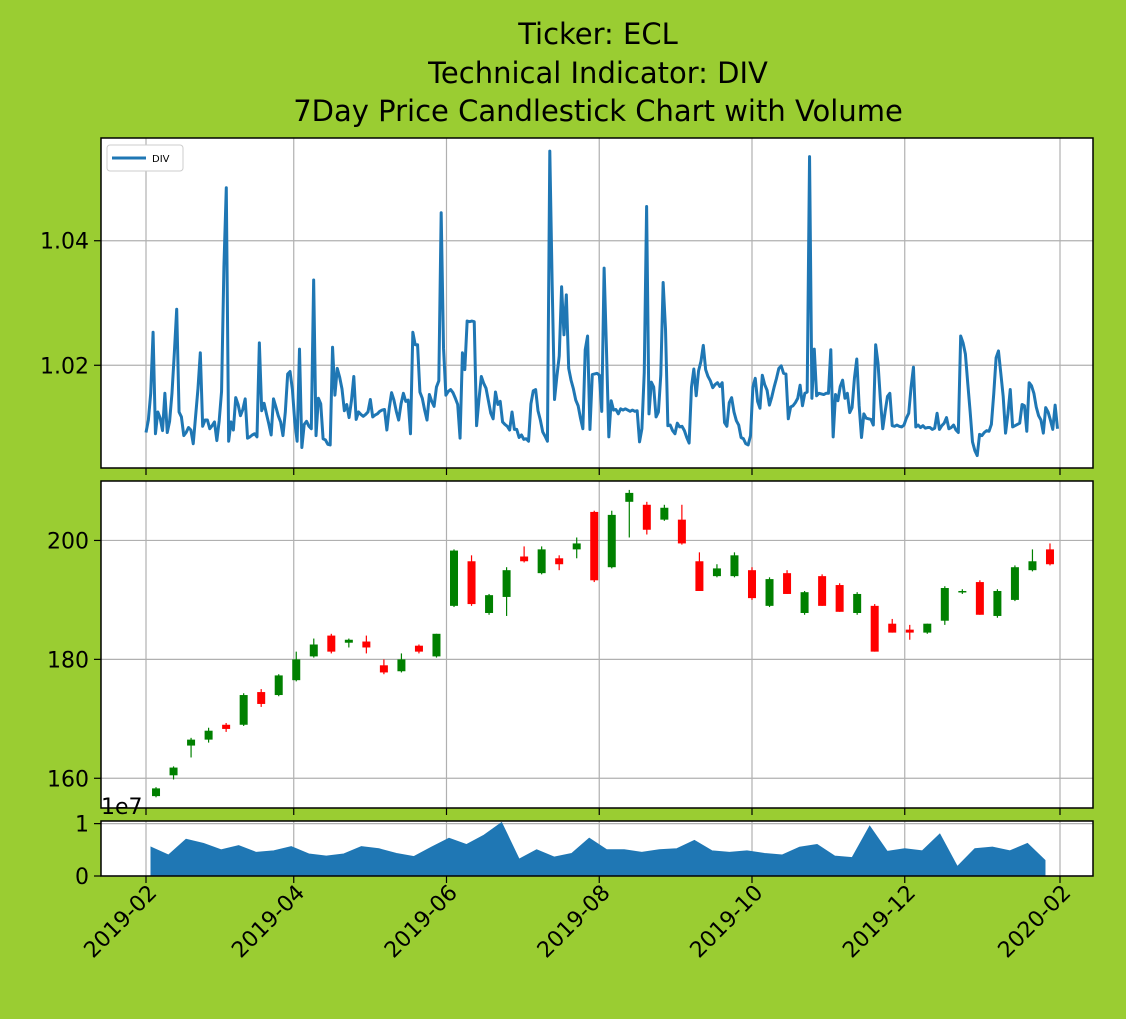  What do you see at coordinates (574, 922) in the screenshot?
I see `x-tick-label: 2019-08` at bounding box center [574, 922].